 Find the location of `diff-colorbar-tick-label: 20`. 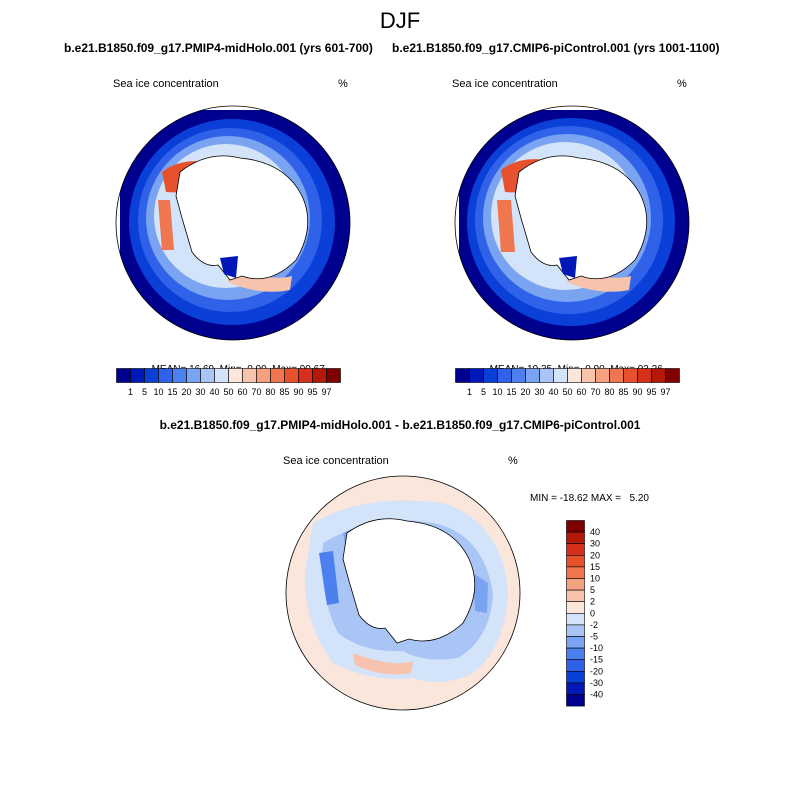

diff-colorbar-tick-label: 20 is located at coordinates (595, 555).